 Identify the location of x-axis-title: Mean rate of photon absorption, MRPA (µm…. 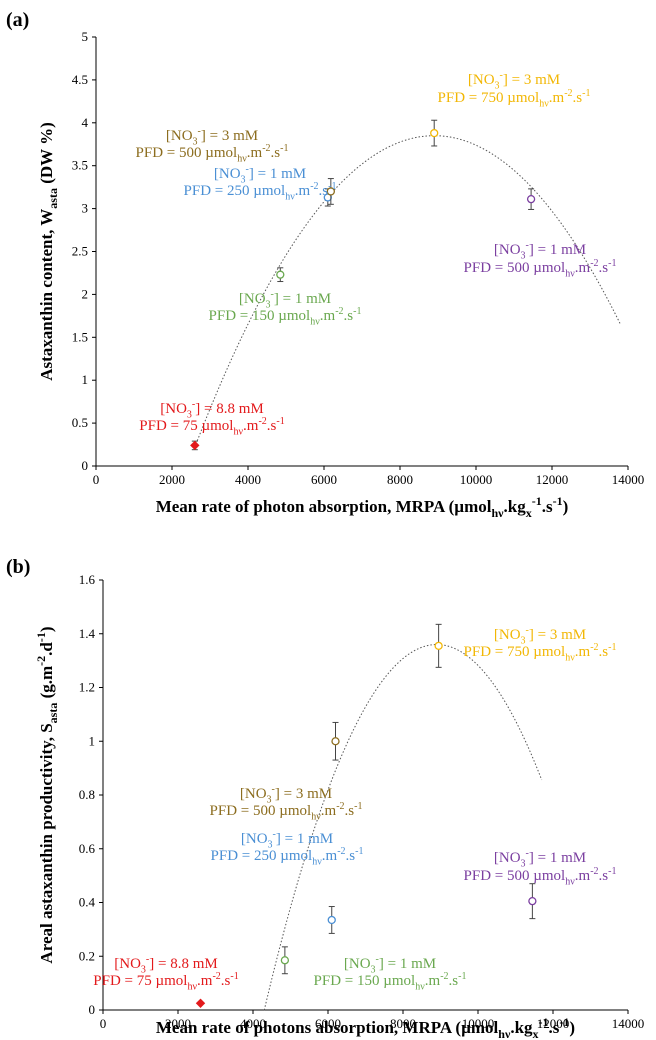
(362, 507).